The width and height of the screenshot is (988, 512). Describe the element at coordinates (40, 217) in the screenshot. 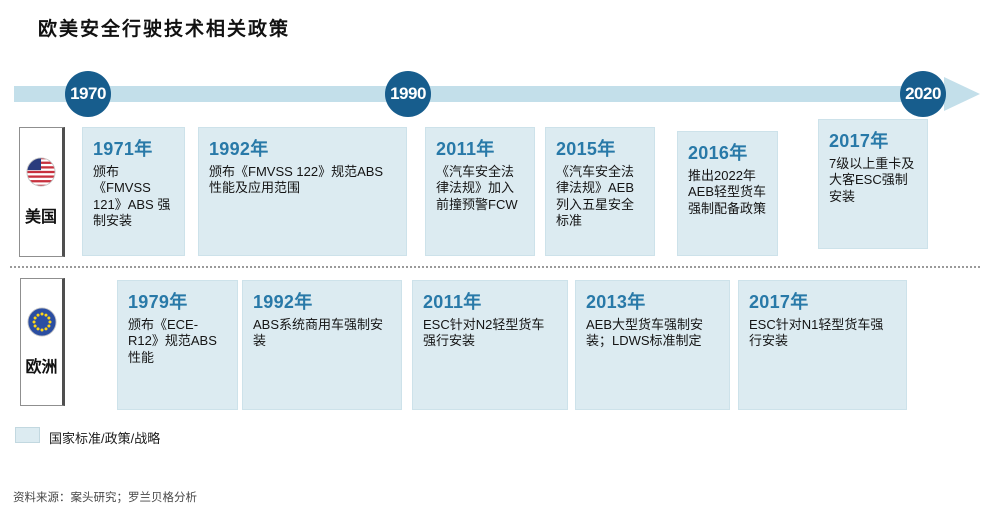

I see `region-label-us: 美国` at that location.